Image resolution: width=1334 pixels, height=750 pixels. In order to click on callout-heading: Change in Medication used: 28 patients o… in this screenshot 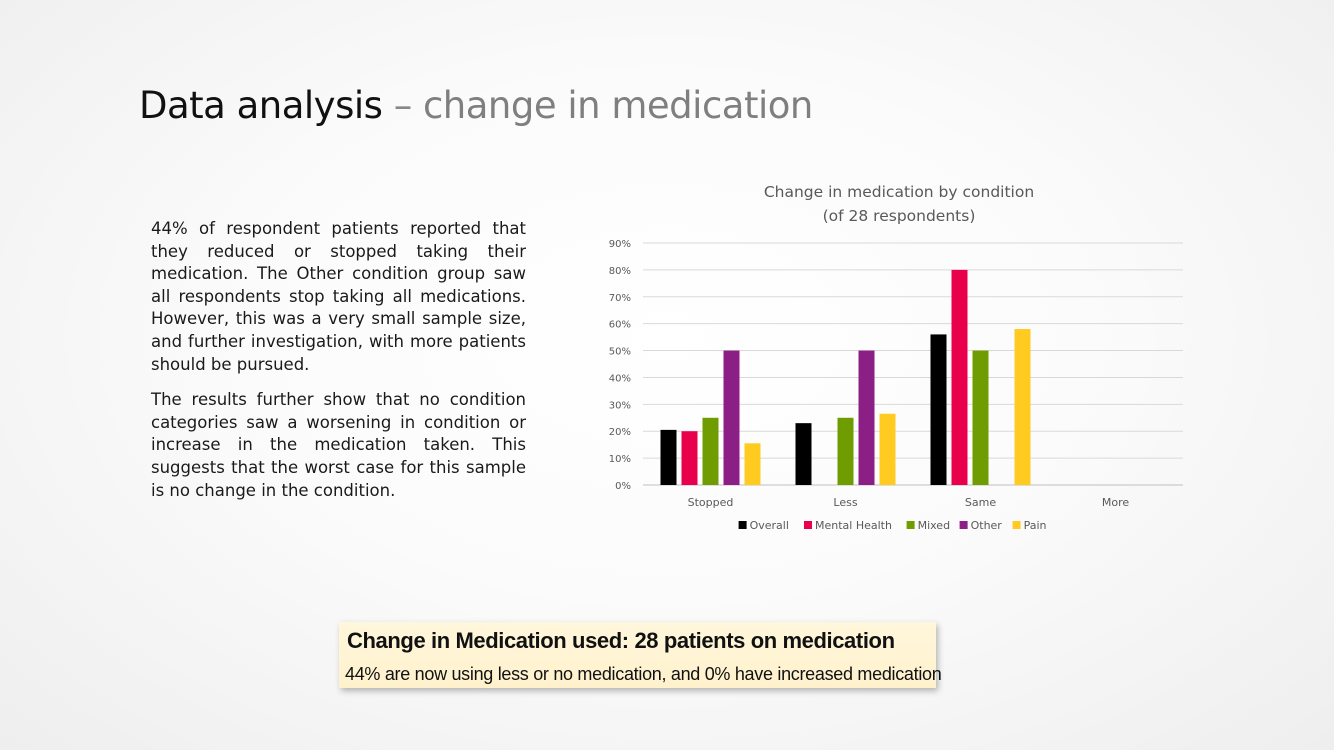, I will do `click(621, 640)`.